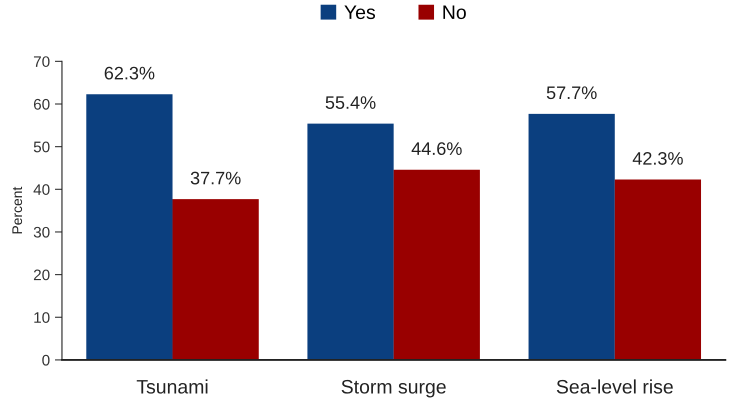 The width and height of the screenshot is (729, 409). I want to click on y-tick-label: 40, so click(42, 189).